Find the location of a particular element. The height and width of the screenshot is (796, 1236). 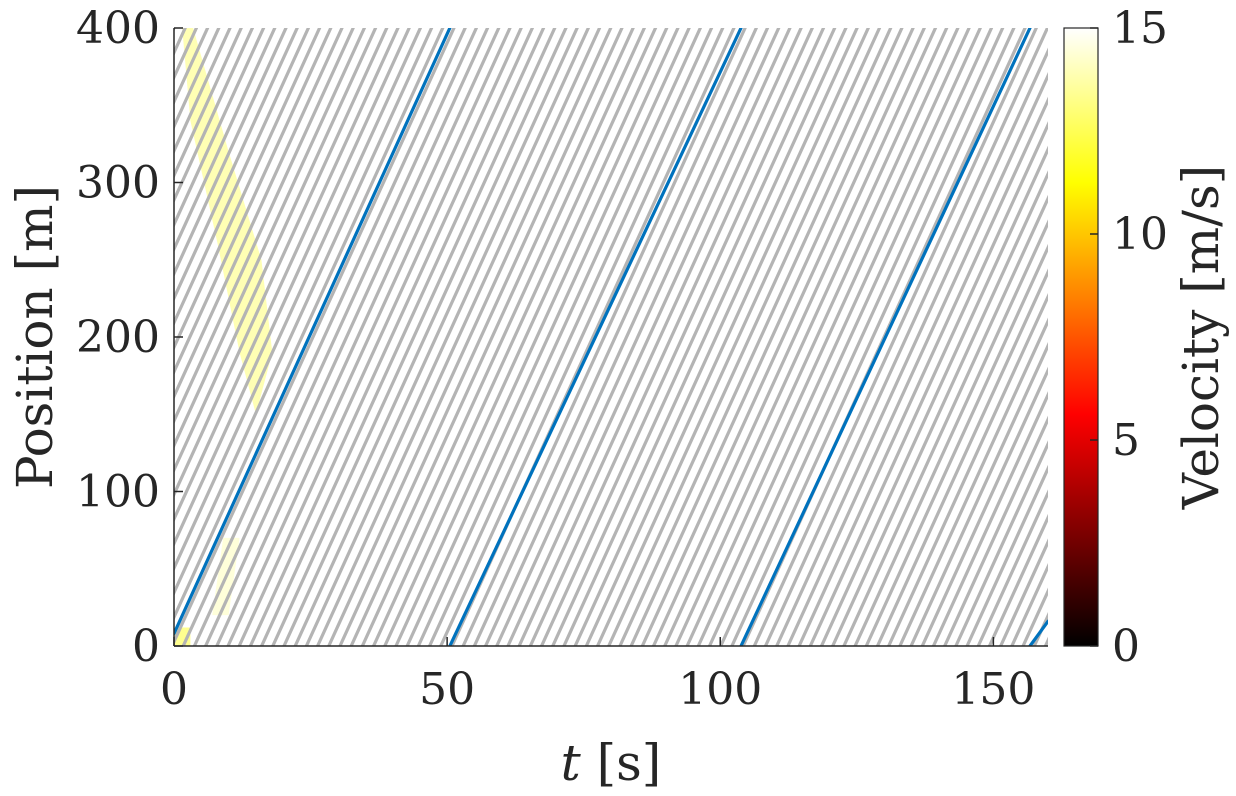

x-tick-label: 100 is located at coordinates (720, 689).